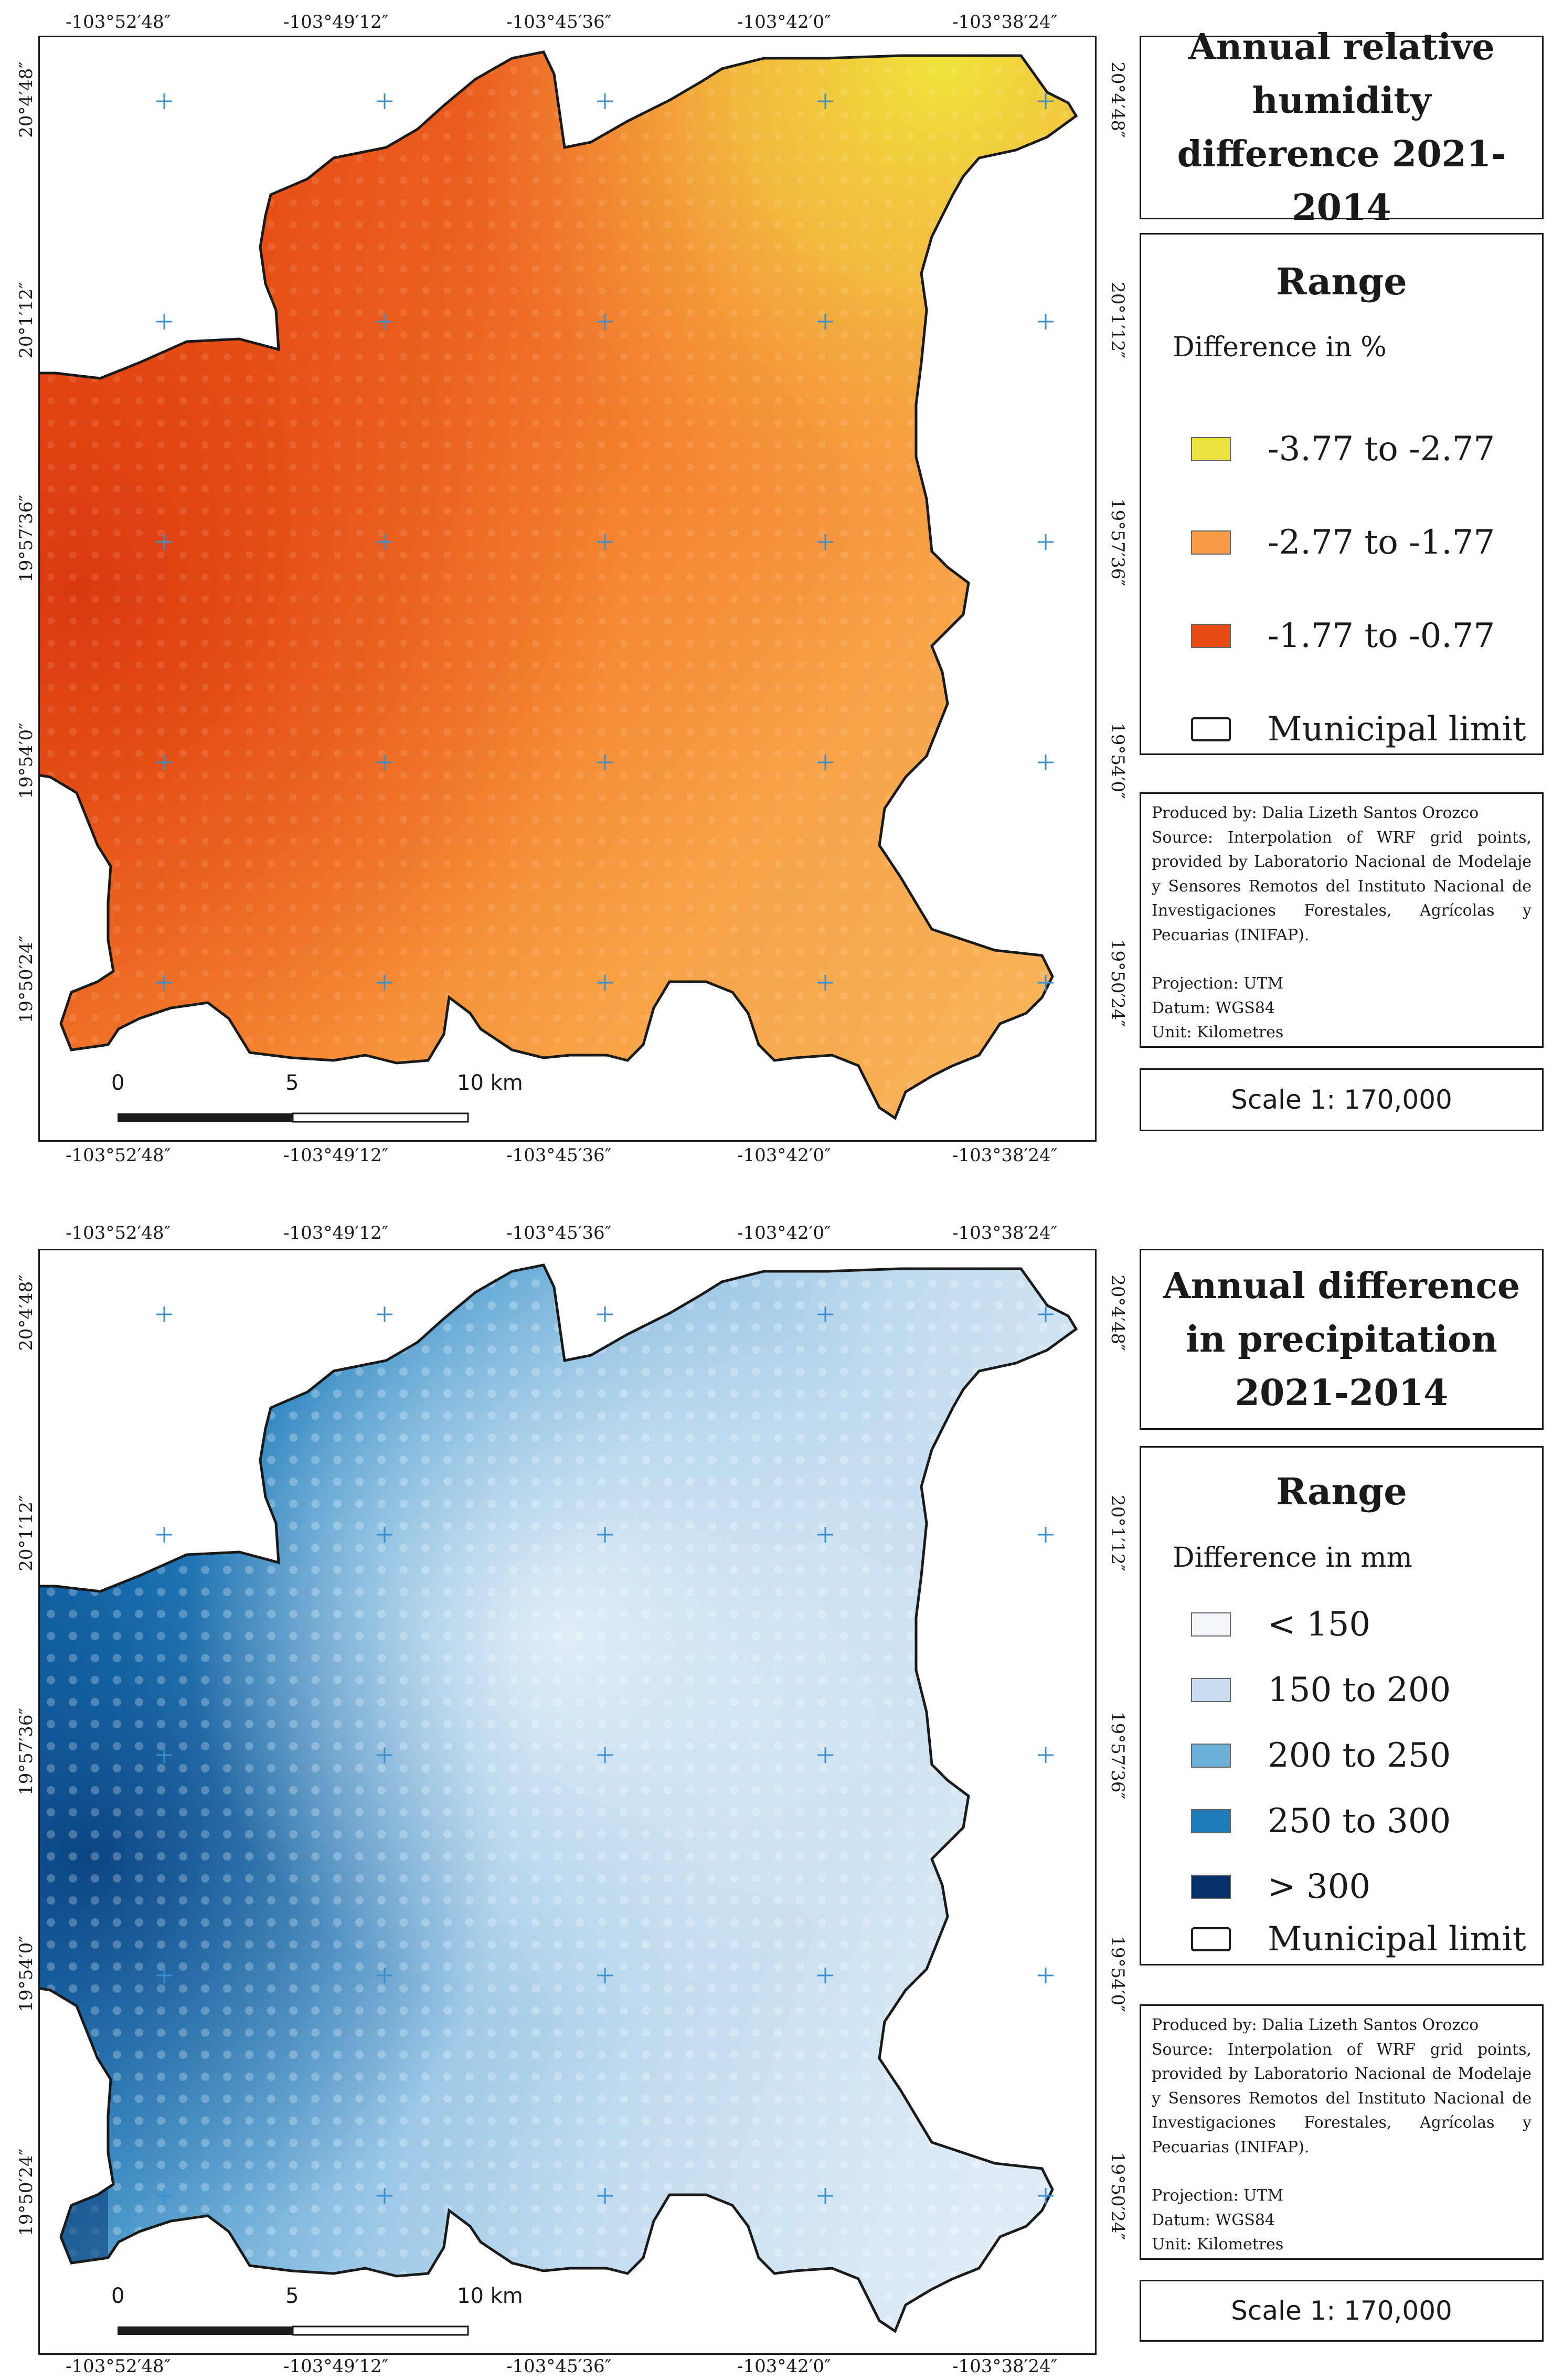  I want to click on legend-subtitle: Difference in %, so click(1280, 347).